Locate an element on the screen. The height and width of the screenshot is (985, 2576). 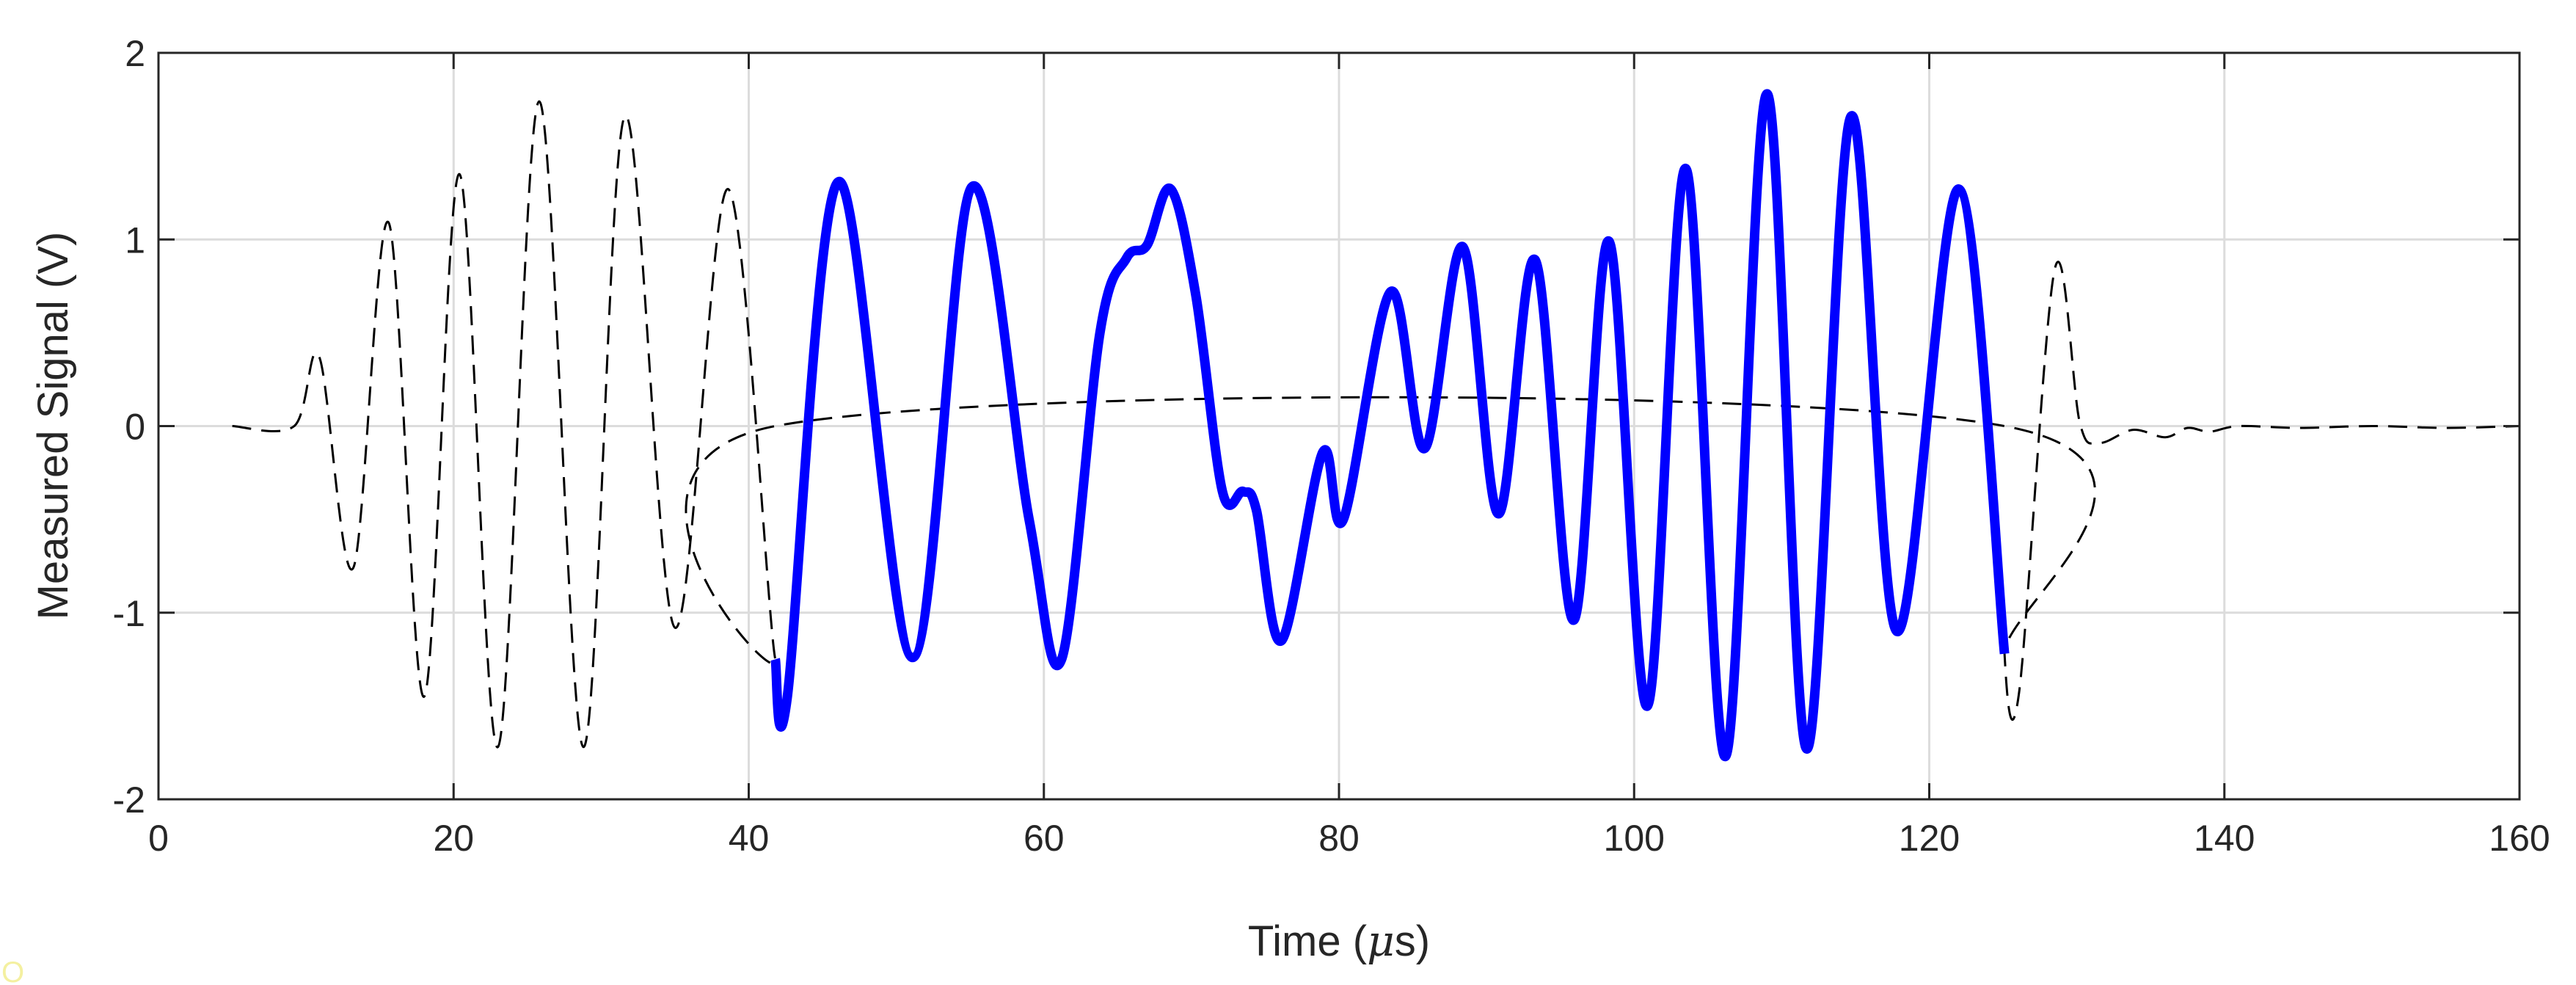
x-tick-label: 140 is located at coordinates (2224, 838).